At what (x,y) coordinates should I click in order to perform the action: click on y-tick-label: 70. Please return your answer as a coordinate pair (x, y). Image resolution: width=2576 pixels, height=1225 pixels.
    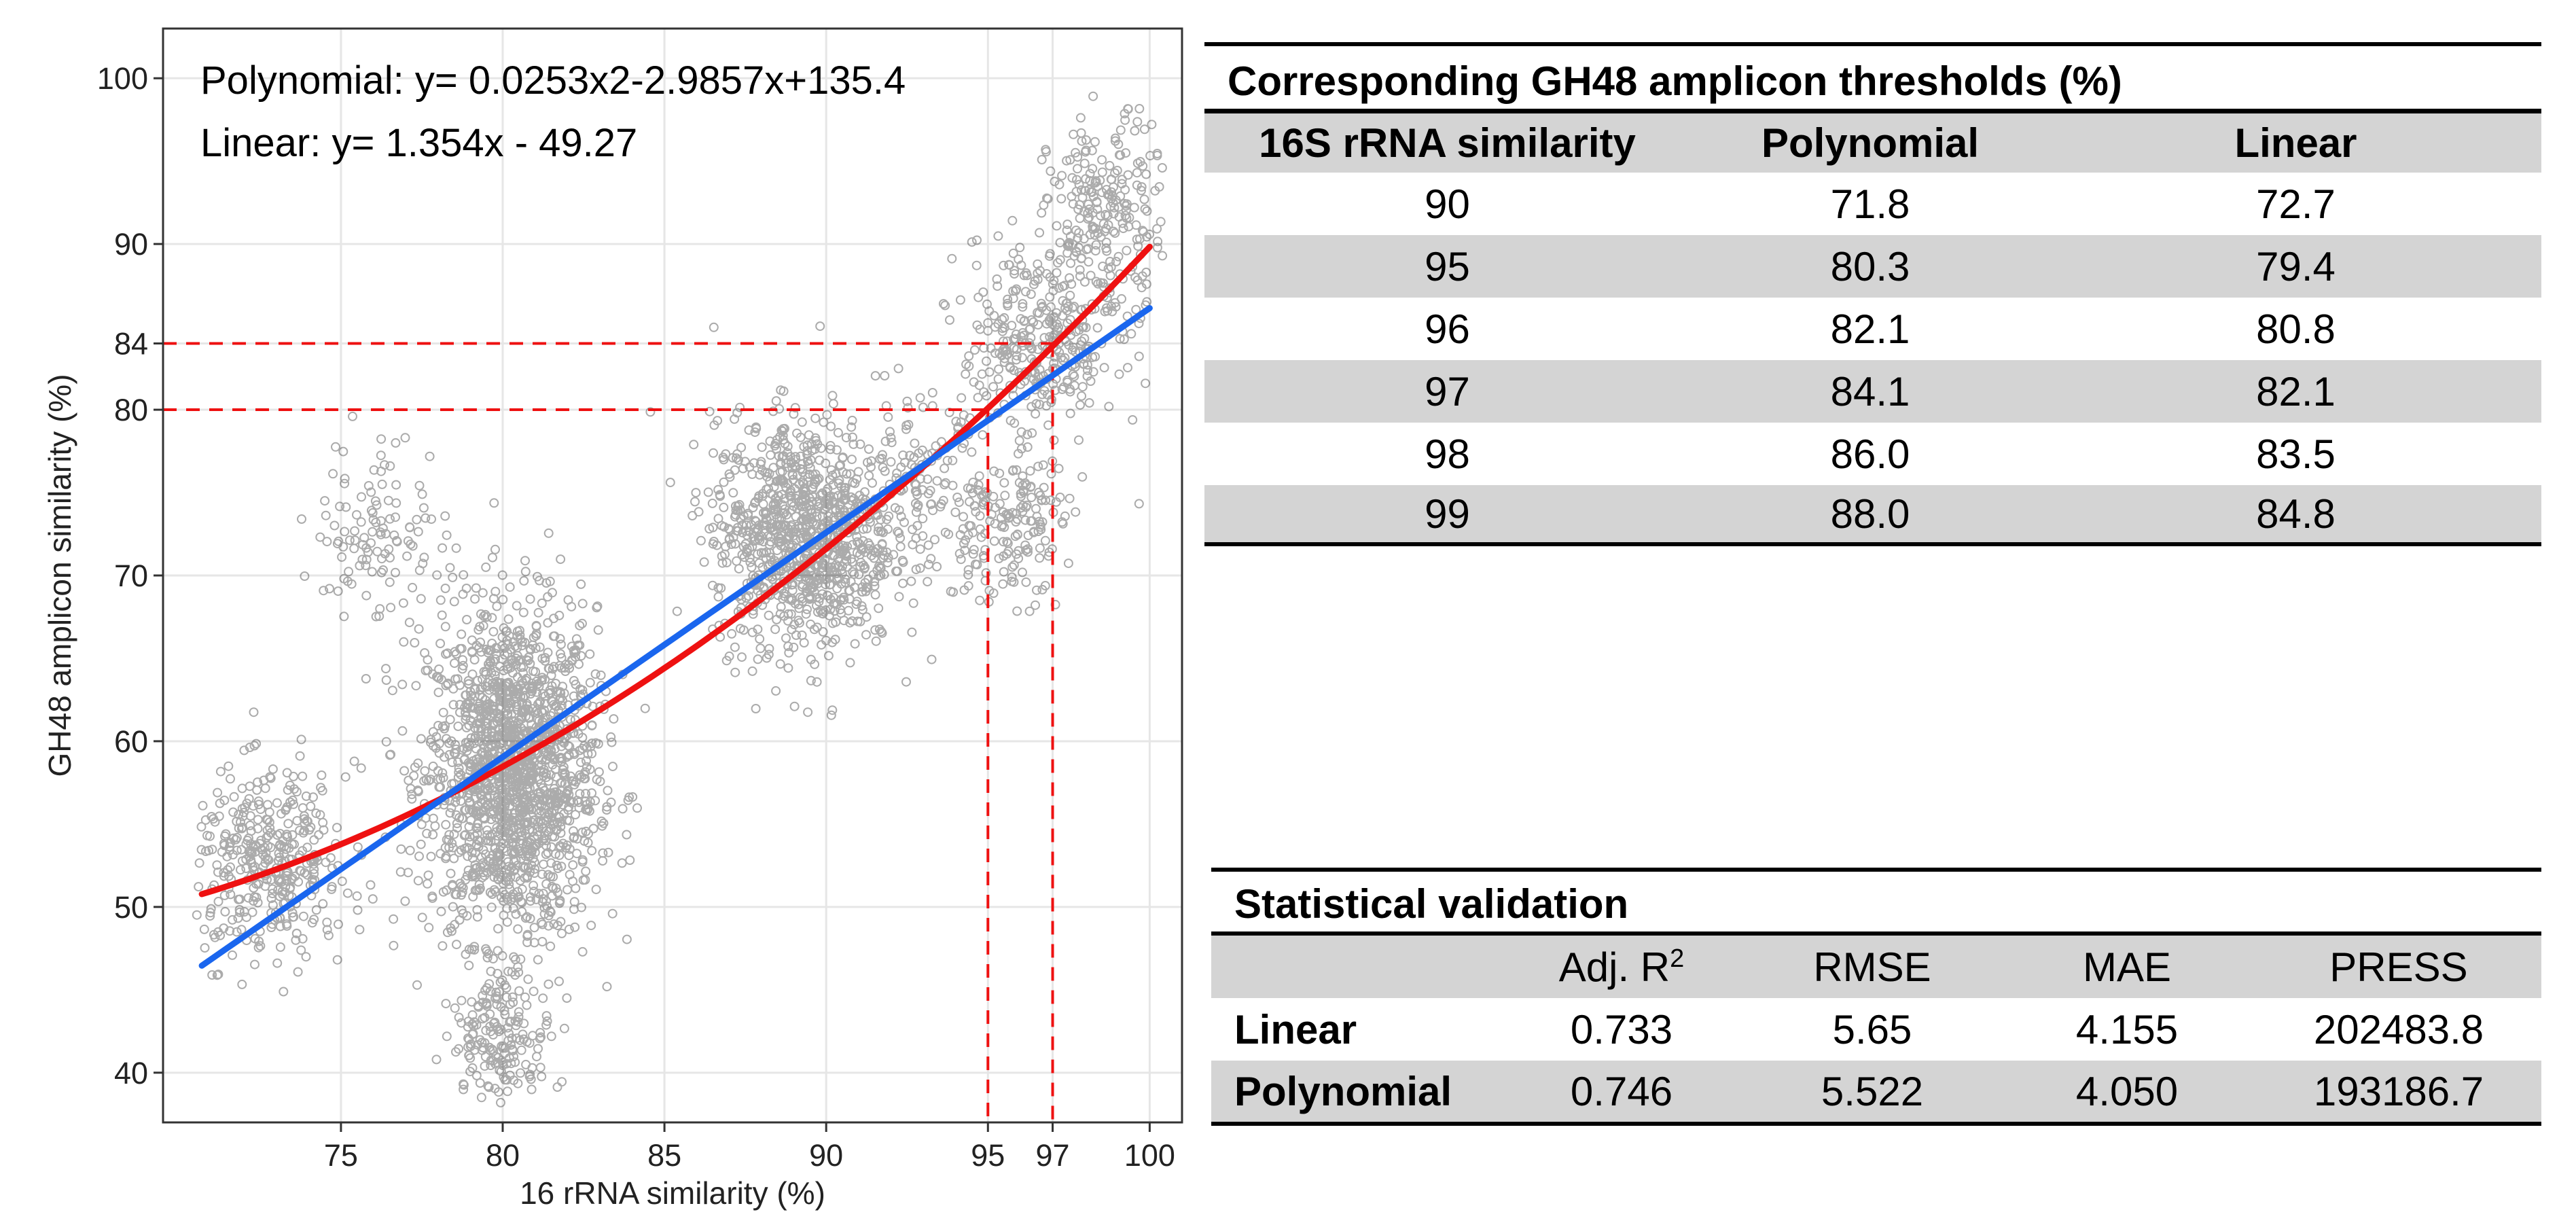
    Looking at the image, I should click on (131, 575).